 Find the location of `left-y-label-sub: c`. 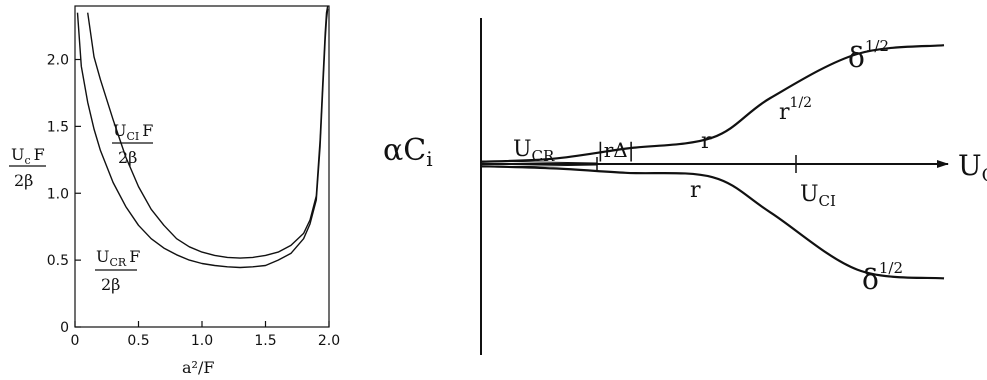

left-y-label-sub: c is located at coordinates (27, 160).